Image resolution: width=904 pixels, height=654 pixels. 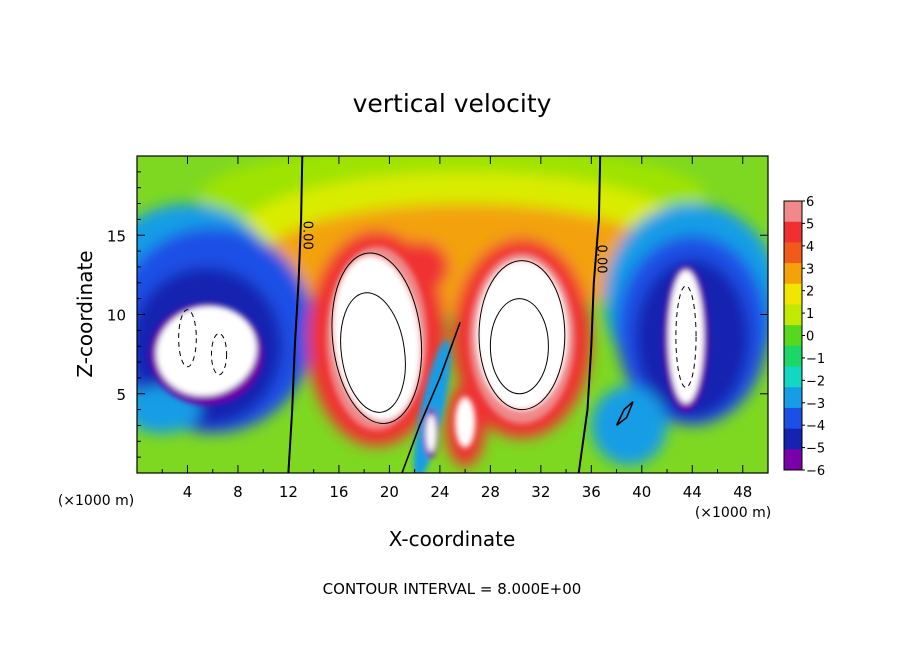 What do you see at coordinates (733, 513) in the screenshot?
I see `x-unit-label-right: (×1000 m)` at bounding box center [733, 513].